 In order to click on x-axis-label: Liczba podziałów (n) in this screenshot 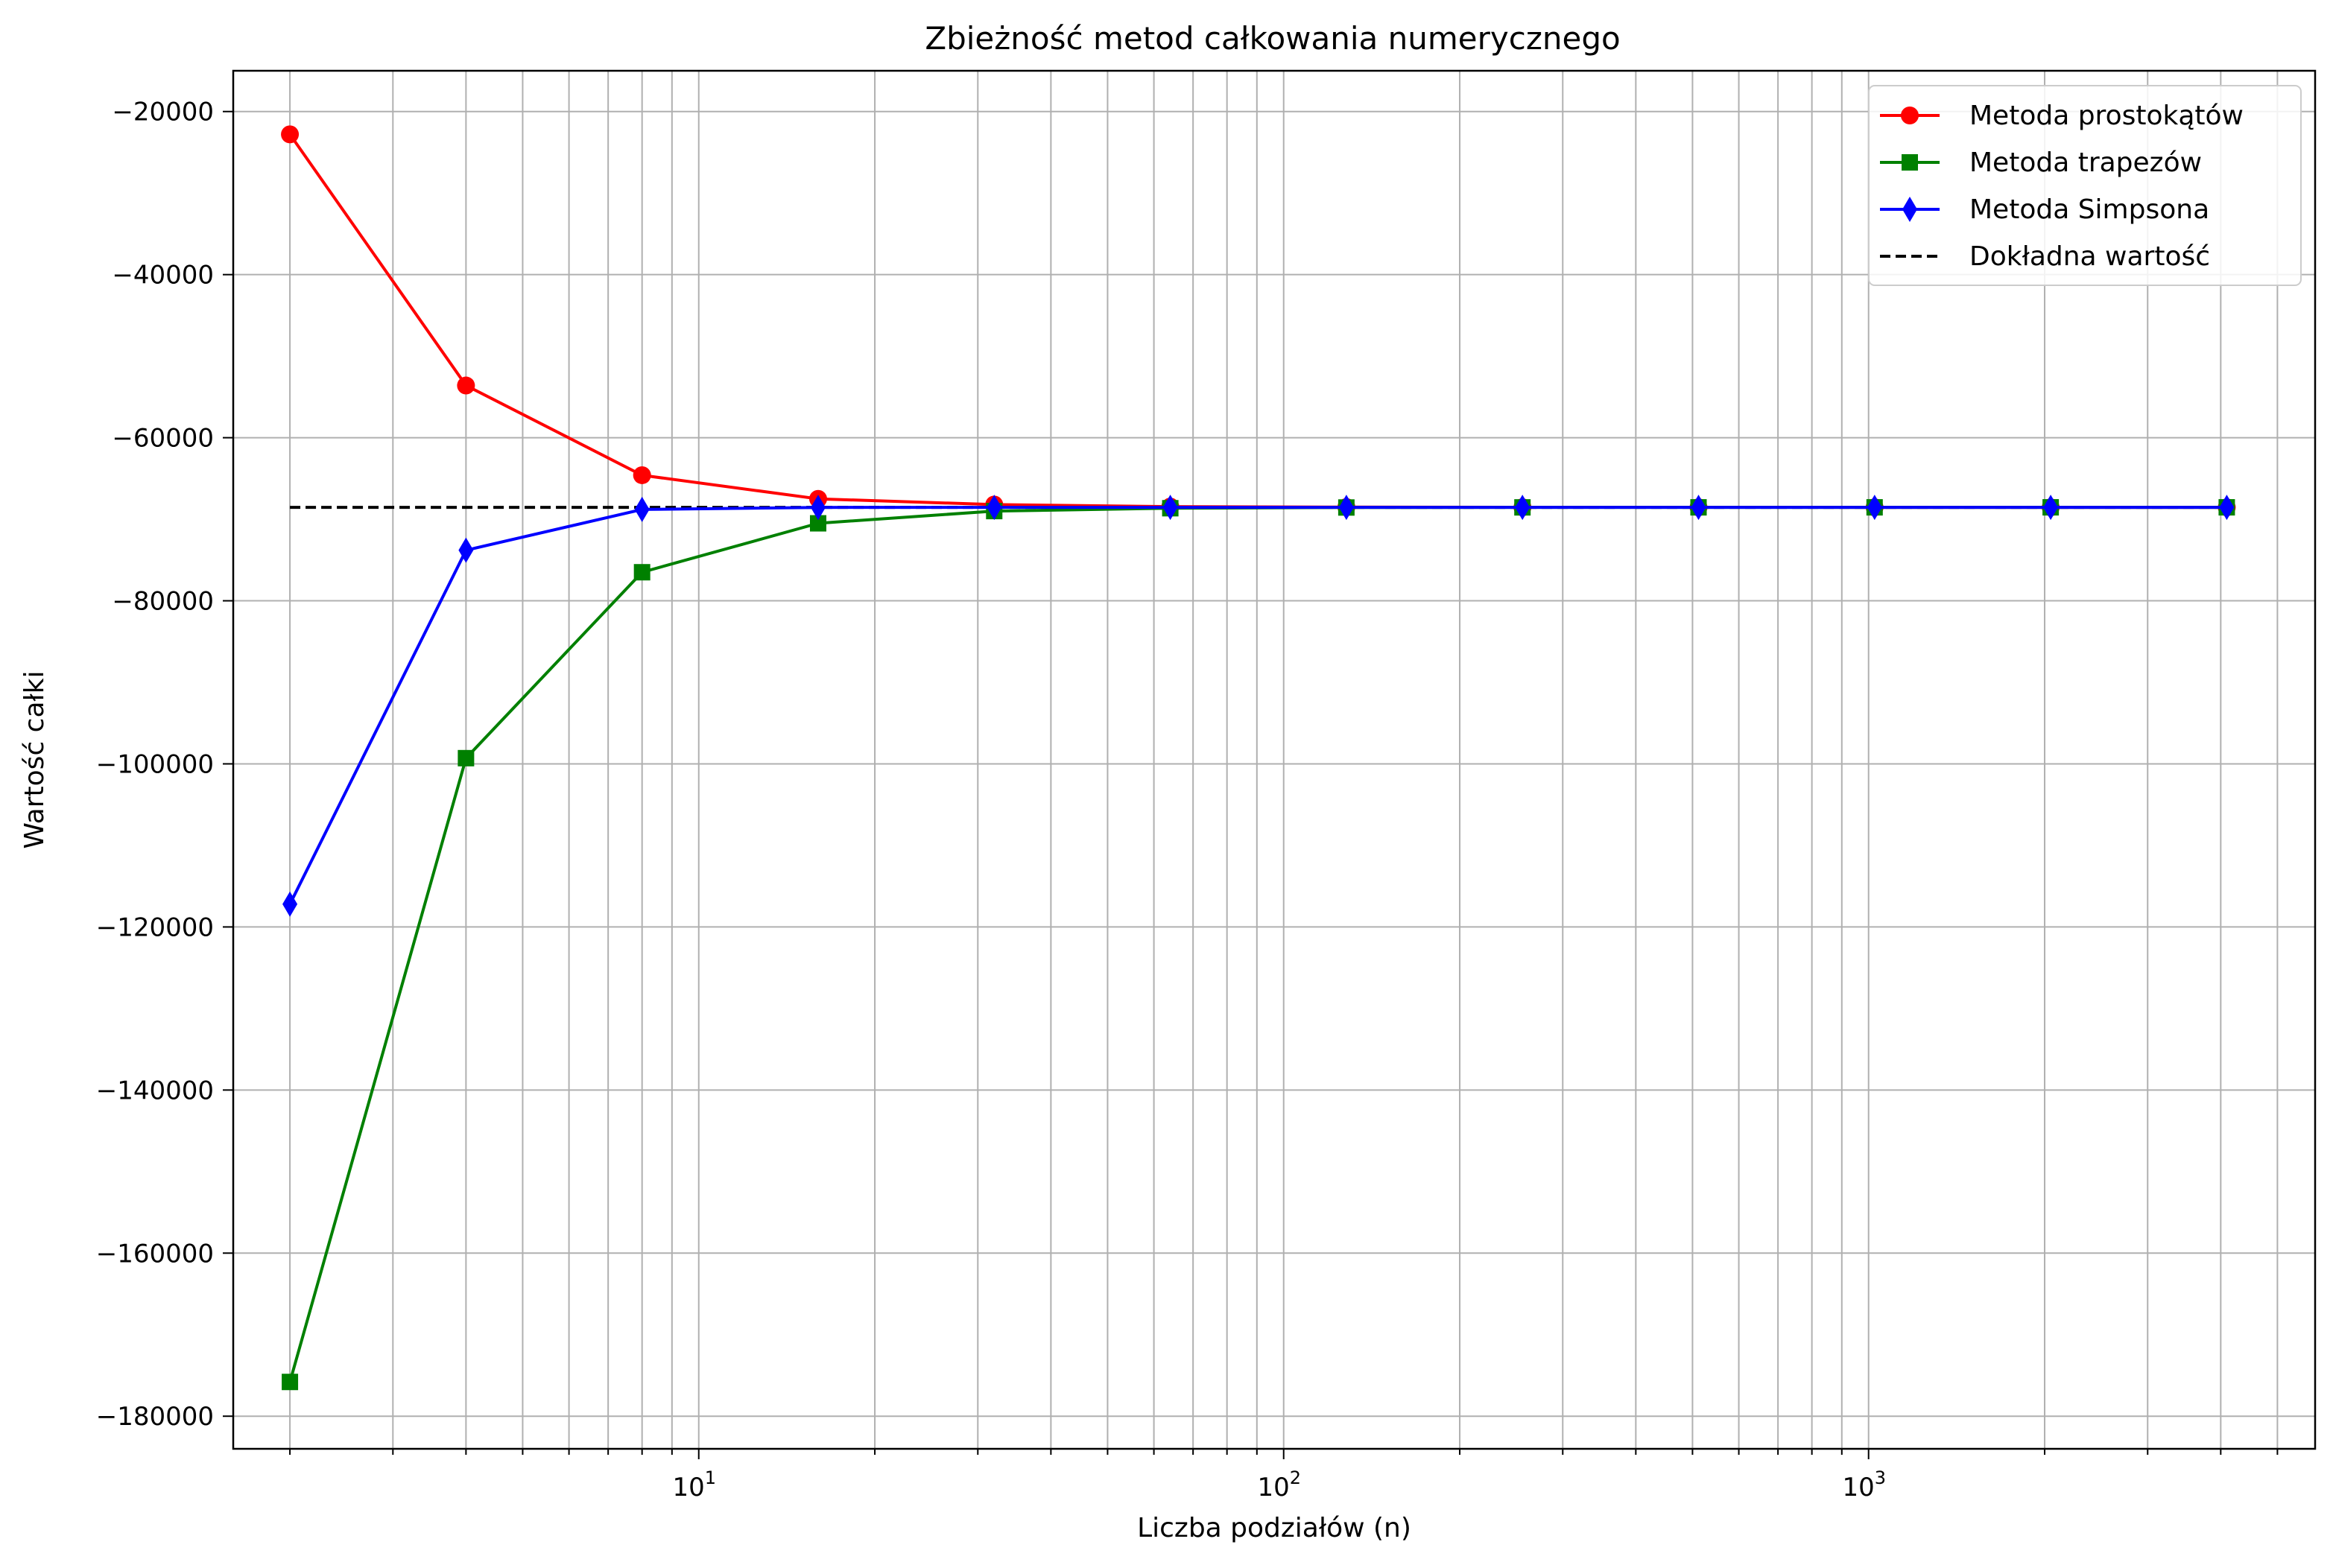, I will do `click(1274, 1528)`.